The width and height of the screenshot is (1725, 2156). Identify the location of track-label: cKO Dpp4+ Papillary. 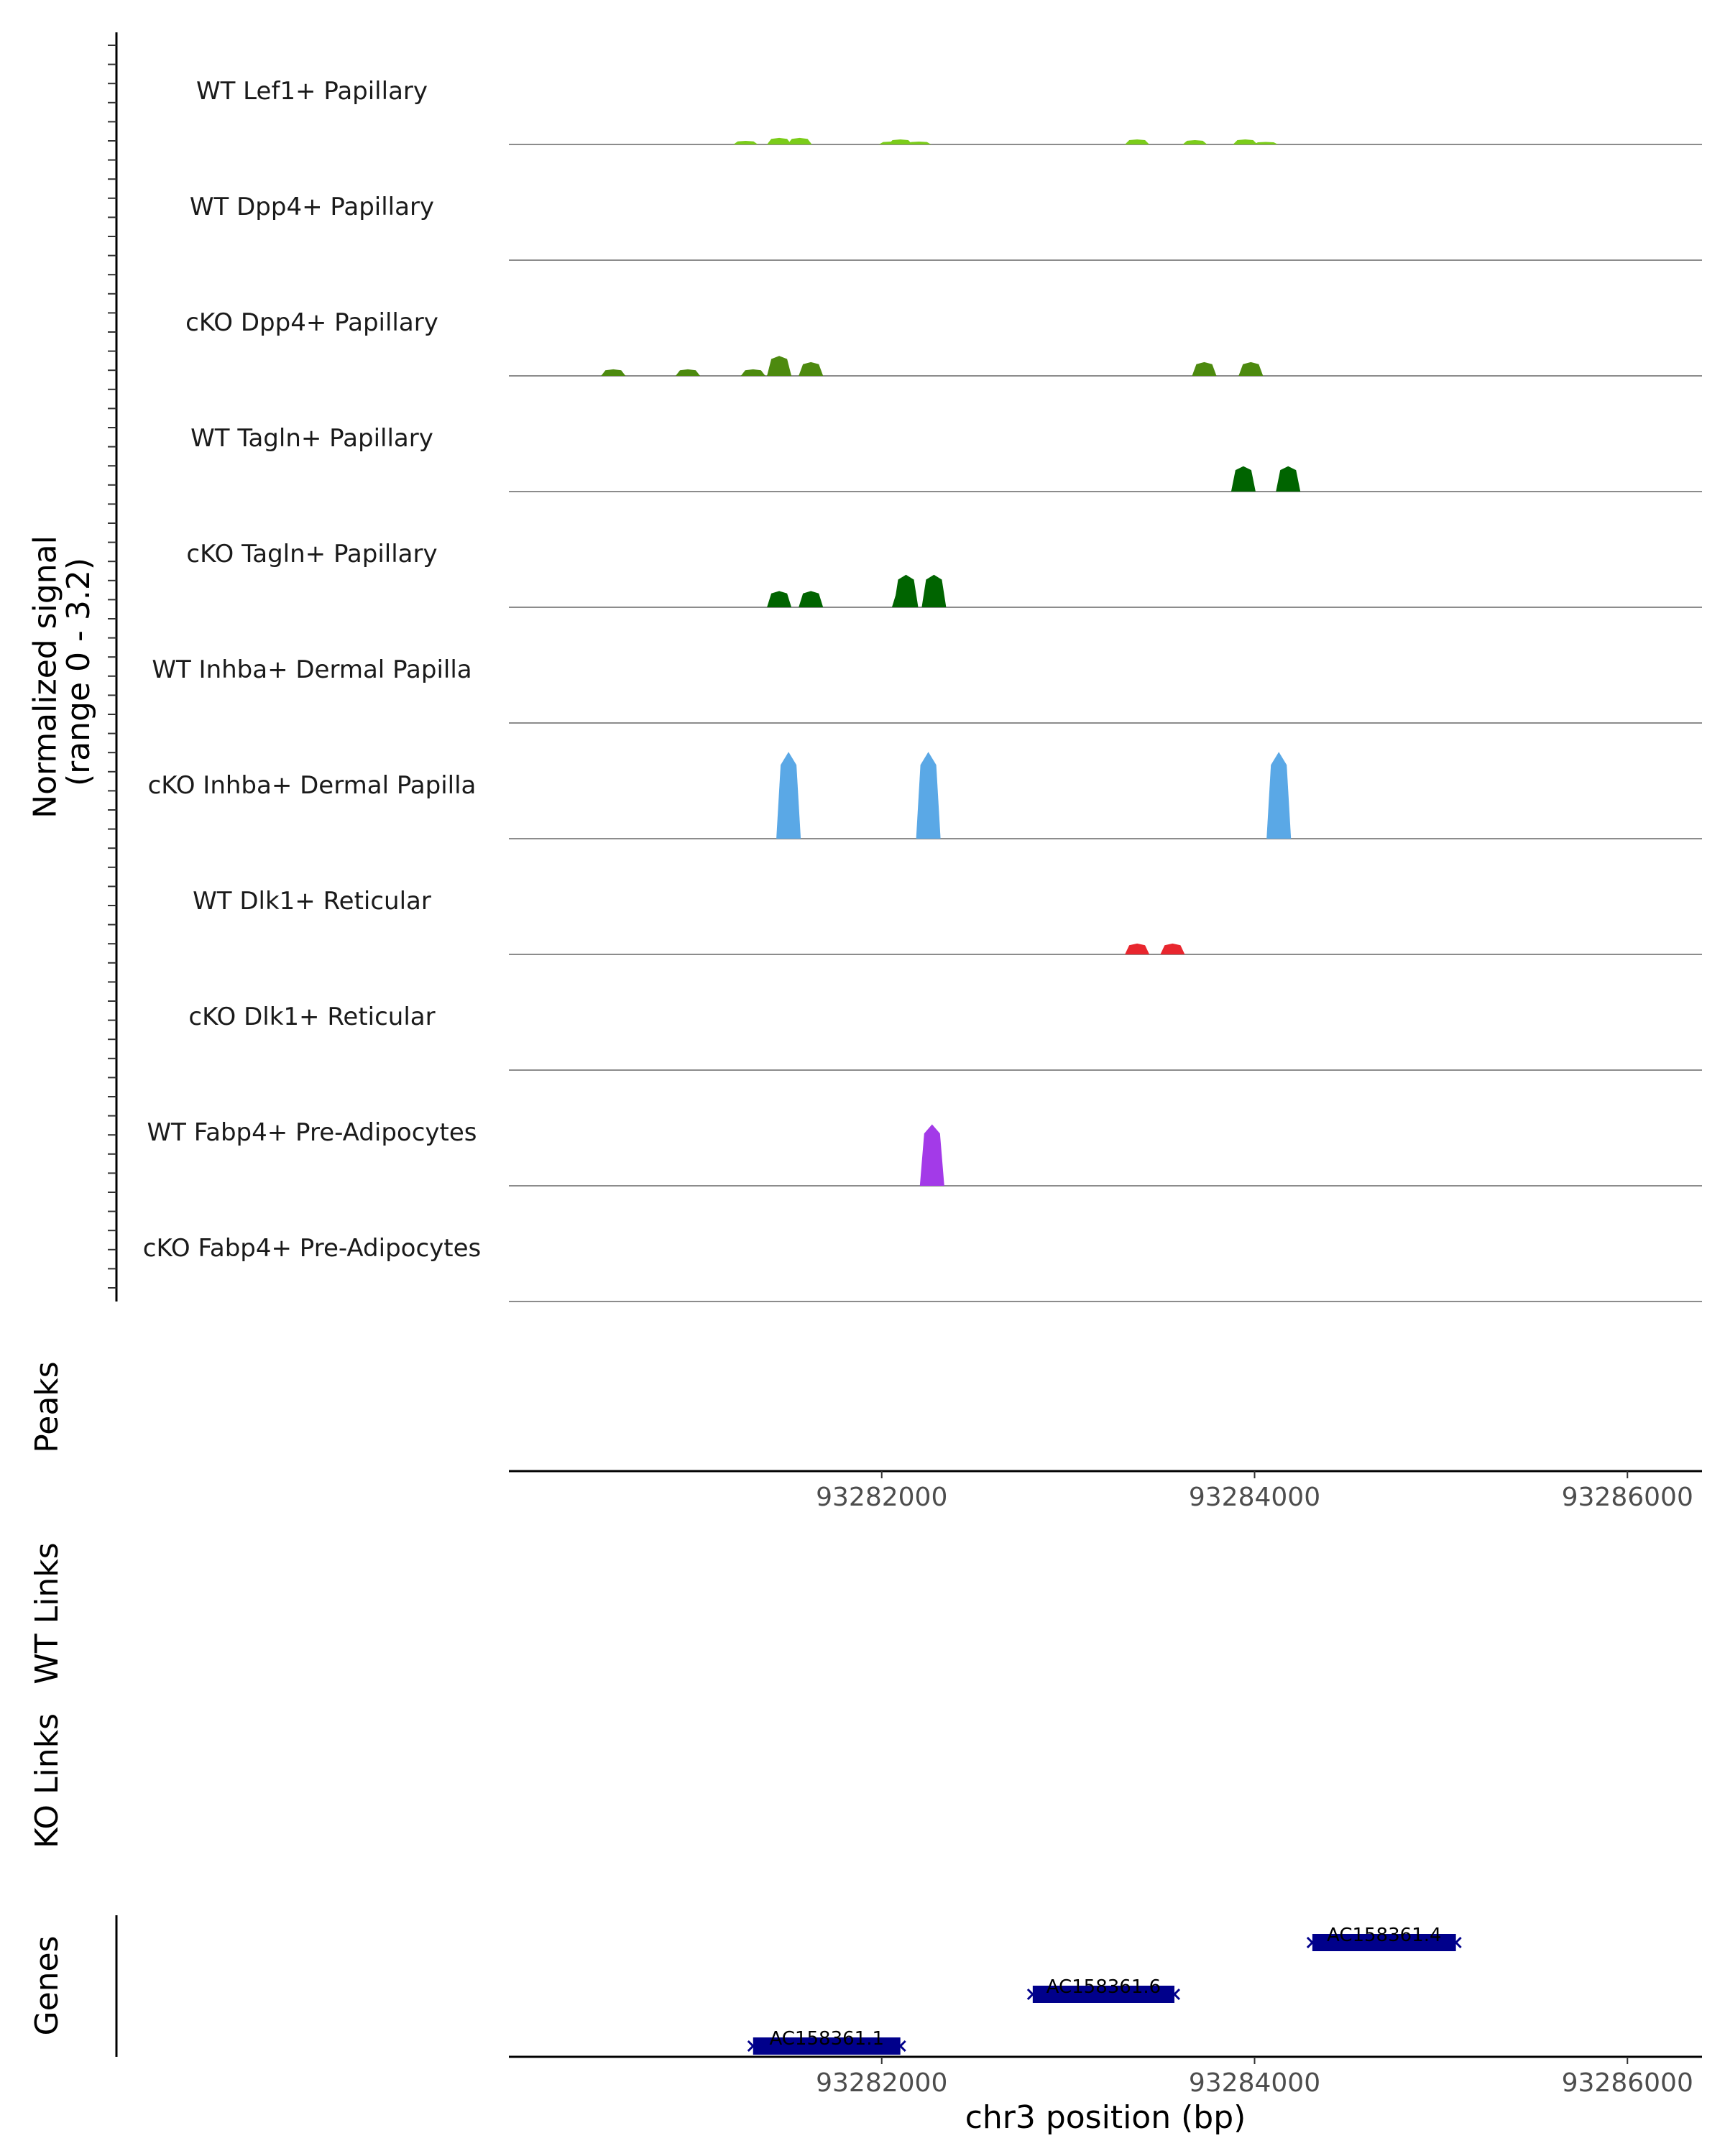
(311, 322).